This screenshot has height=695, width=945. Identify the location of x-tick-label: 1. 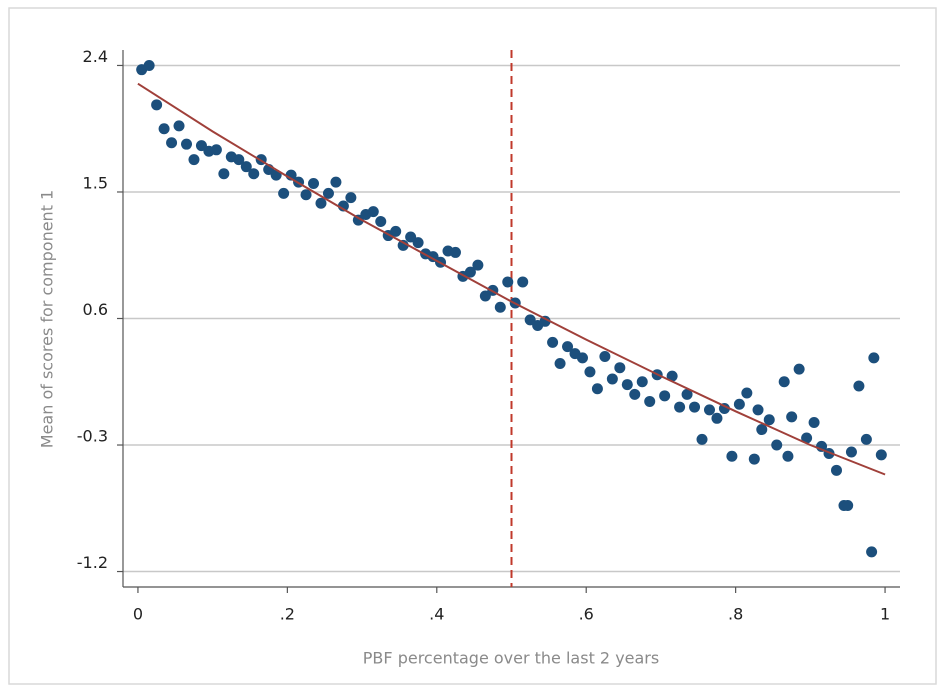
(885, 614).